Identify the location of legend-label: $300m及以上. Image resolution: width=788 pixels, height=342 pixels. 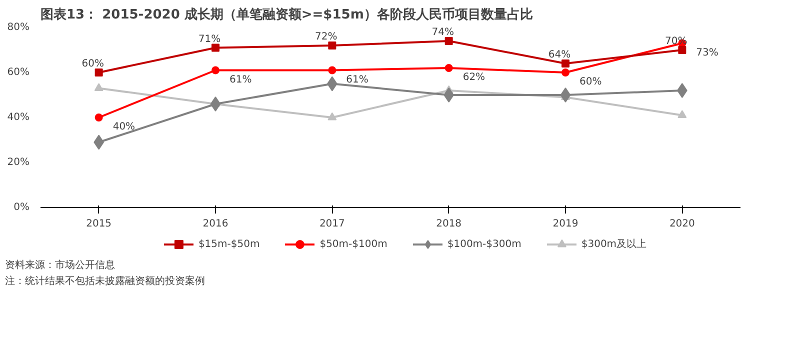
(614, 244).